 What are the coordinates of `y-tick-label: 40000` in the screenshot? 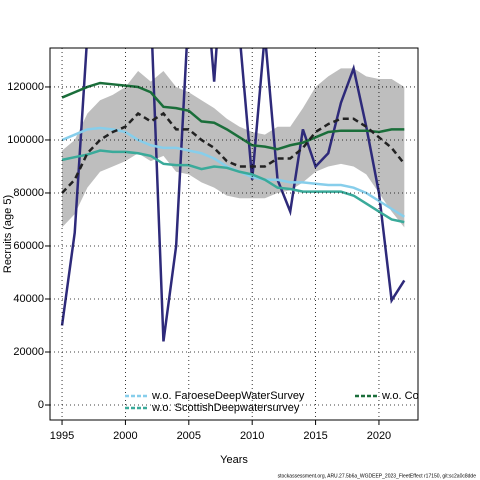 It's located at (28, 299).